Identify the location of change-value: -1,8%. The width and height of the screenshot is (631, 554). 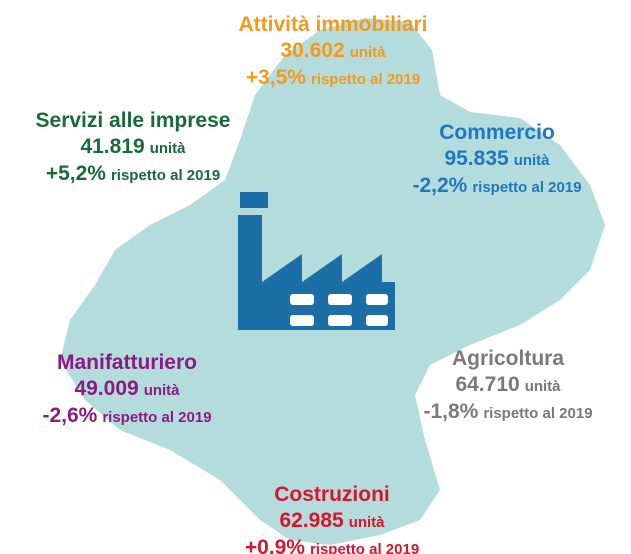
(450, 411).